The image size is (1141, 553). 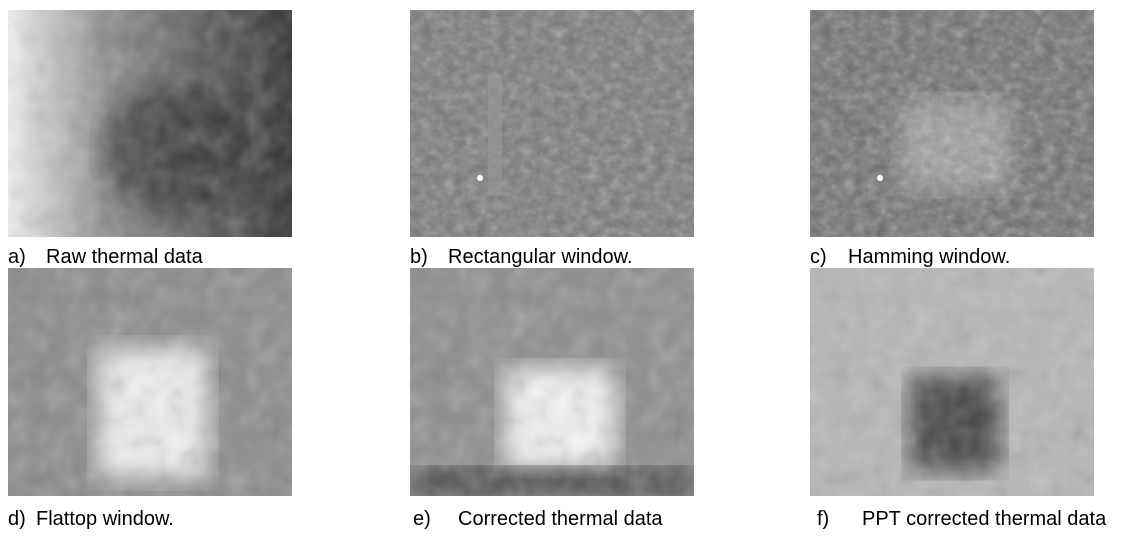 I want to click on caption-text: Corrected thermal data, so click(x=560, y=519).